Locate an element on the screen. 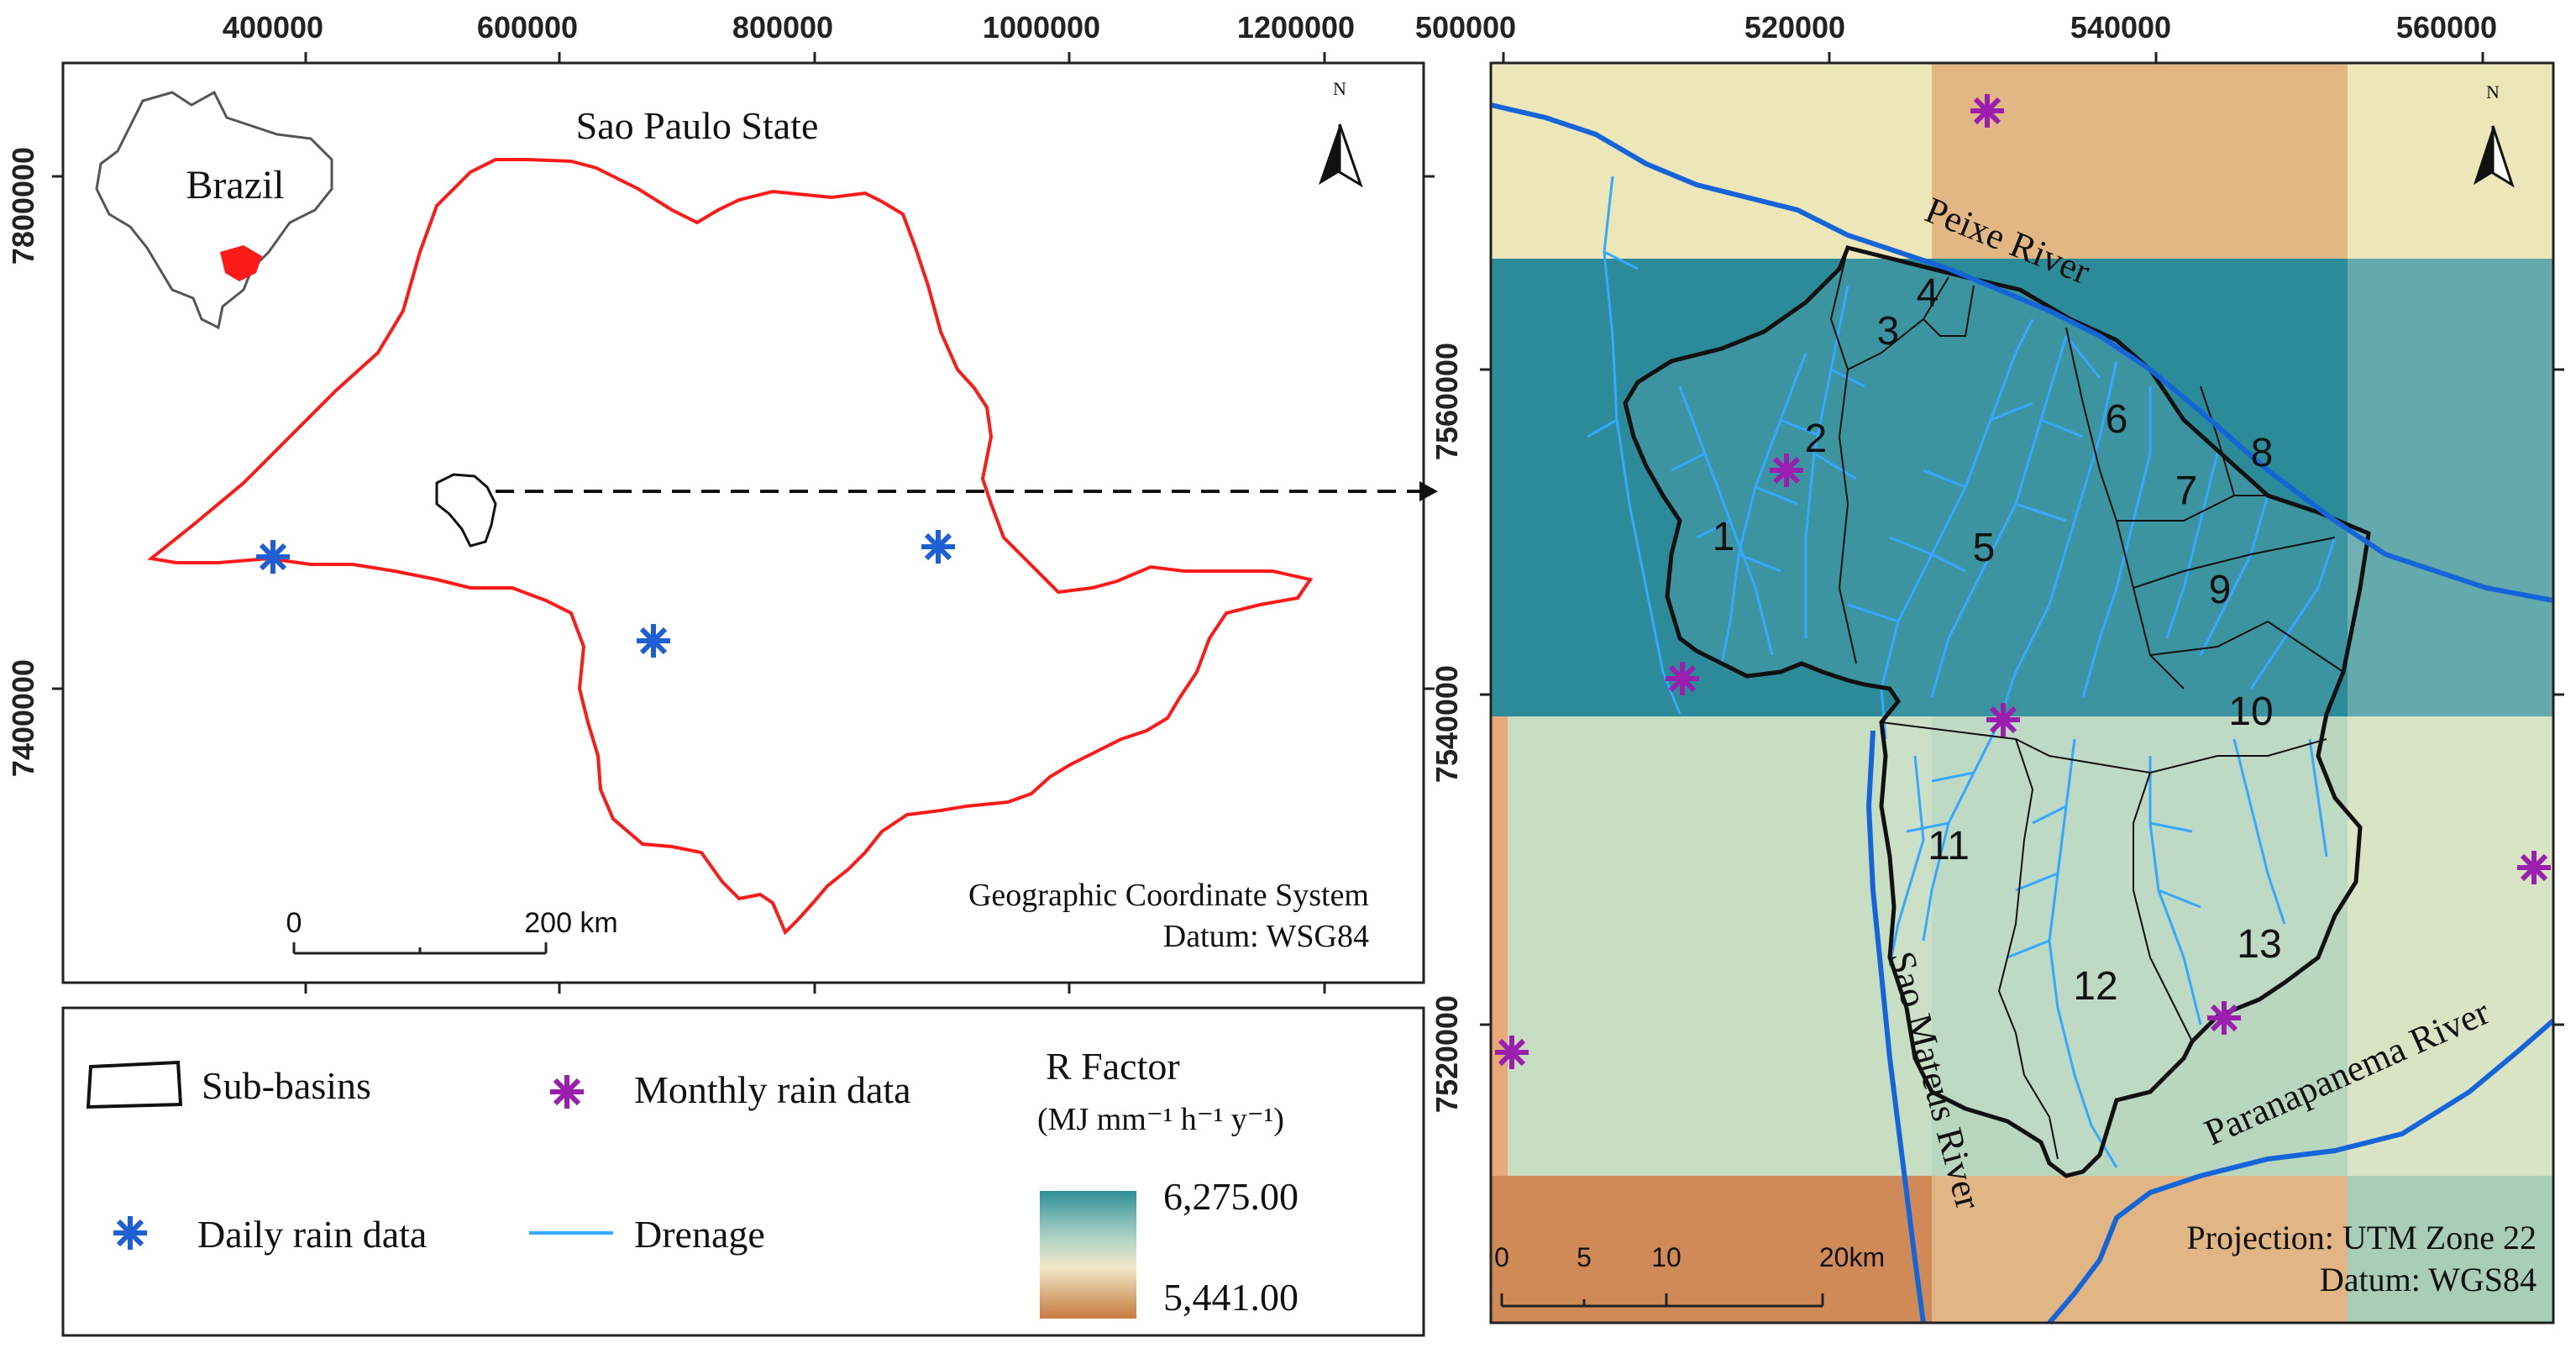  right-x-tick-label: 500000 is located at coordinates (1465, 27).